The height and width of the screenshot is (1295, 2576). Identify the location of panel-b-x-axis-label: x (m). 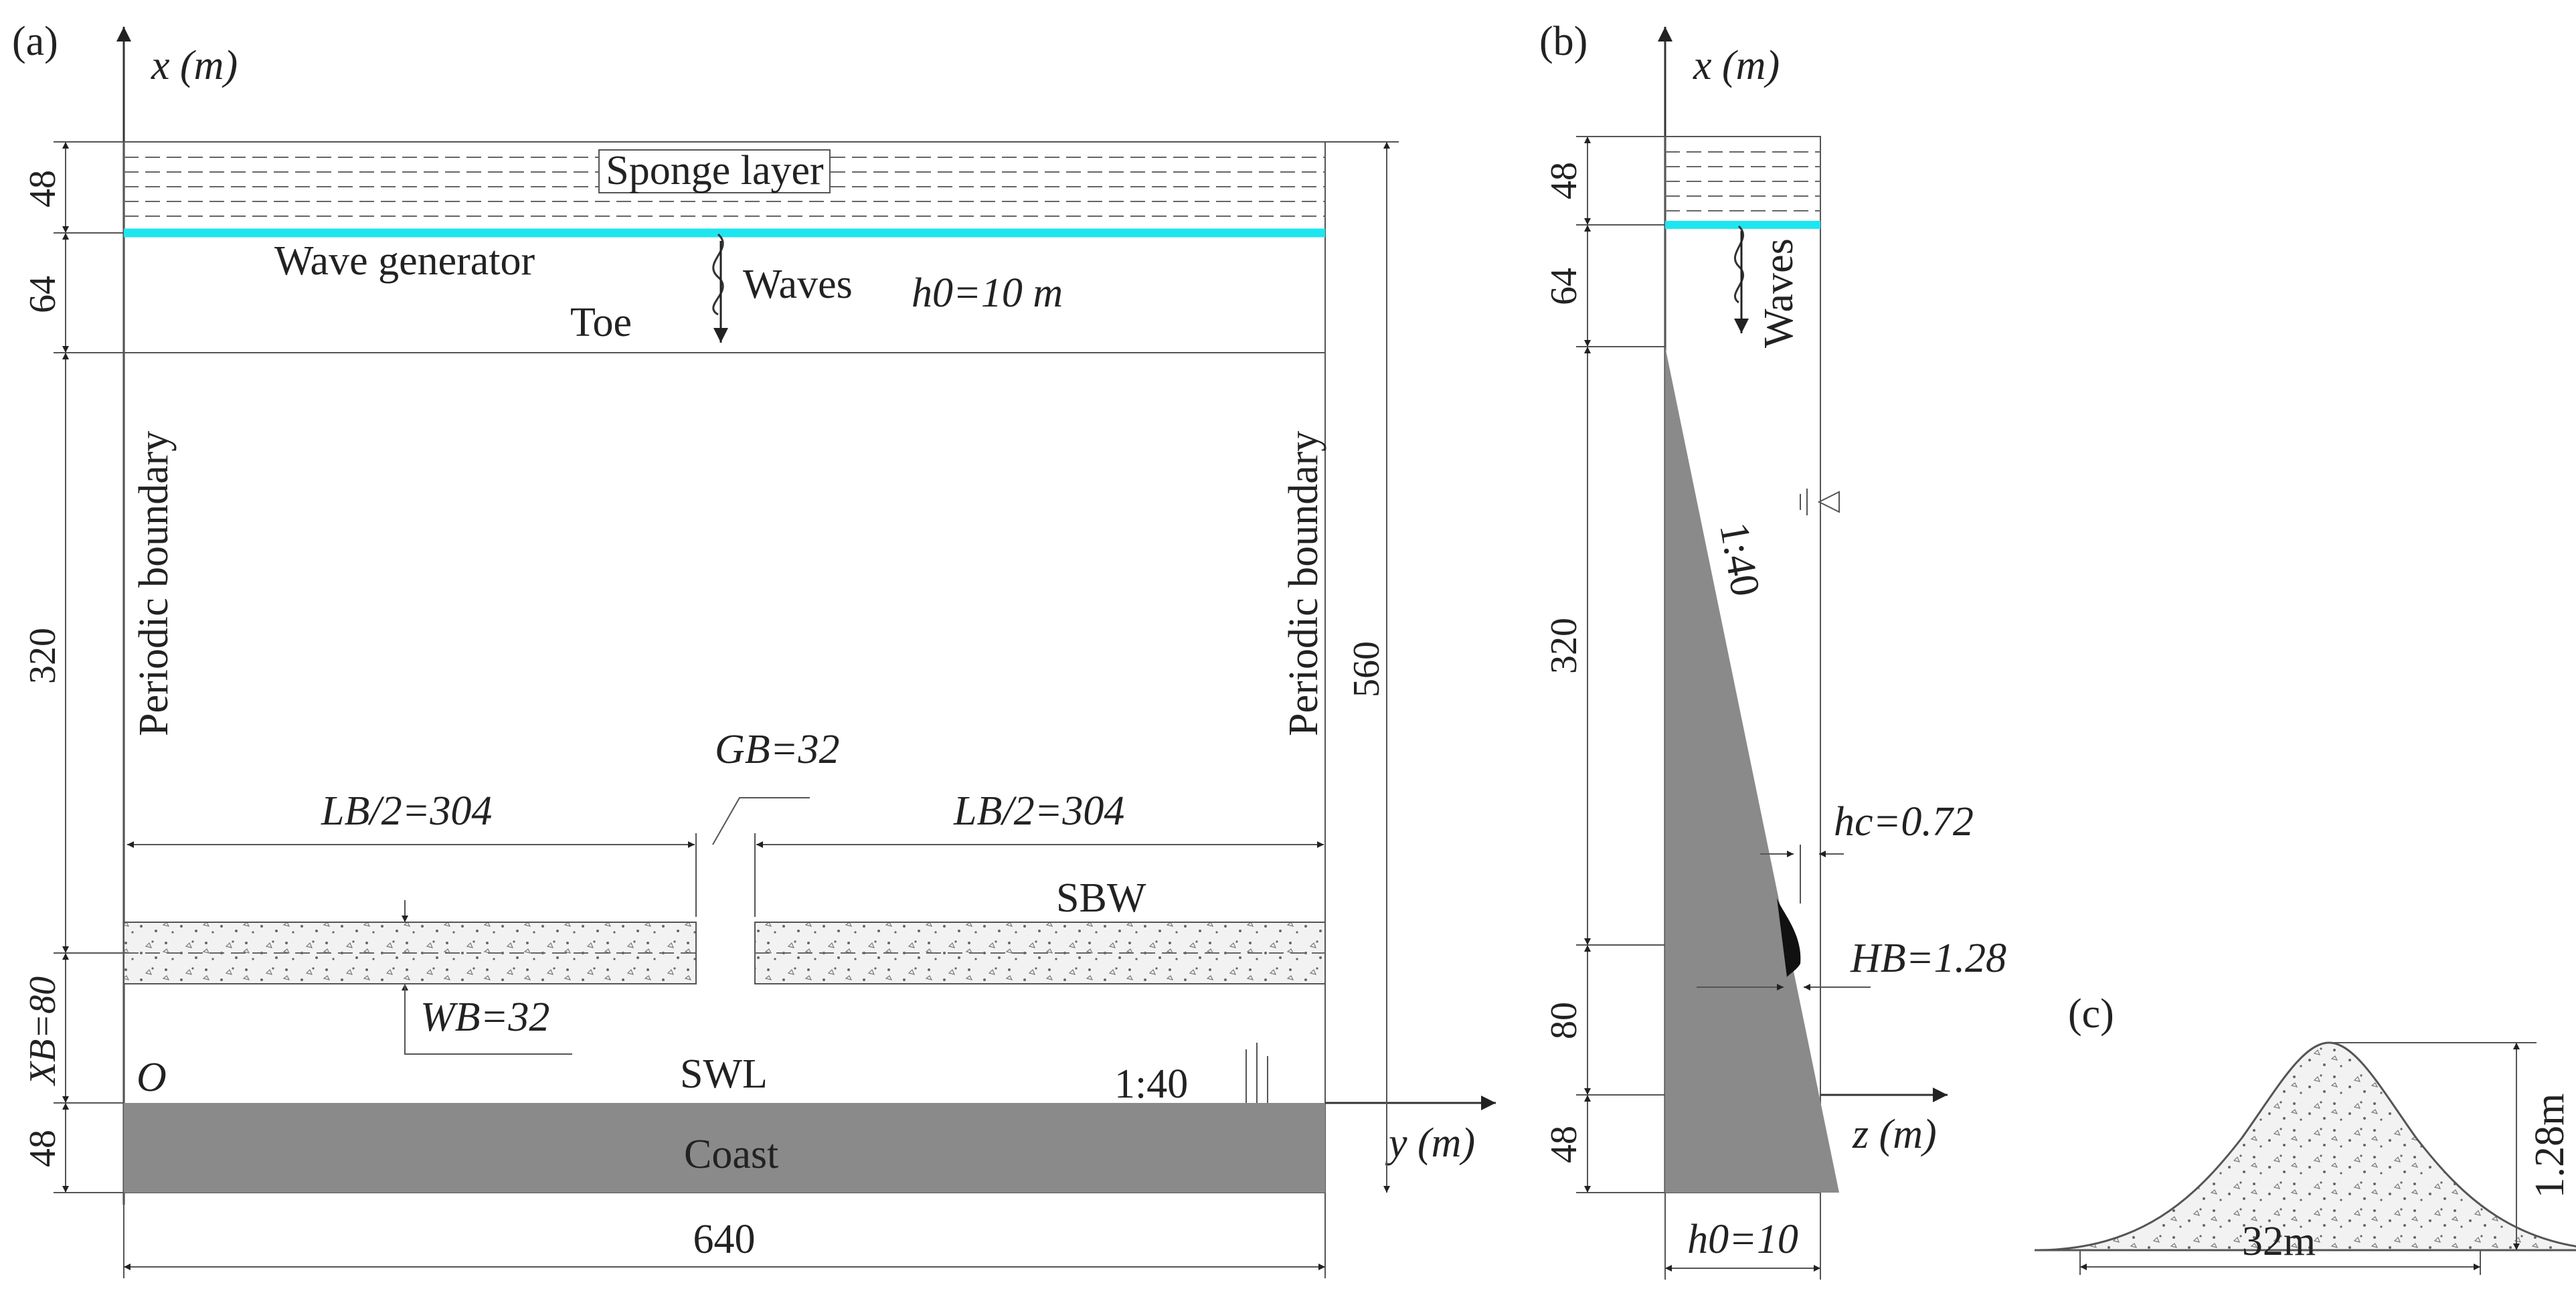
(1736, 65).